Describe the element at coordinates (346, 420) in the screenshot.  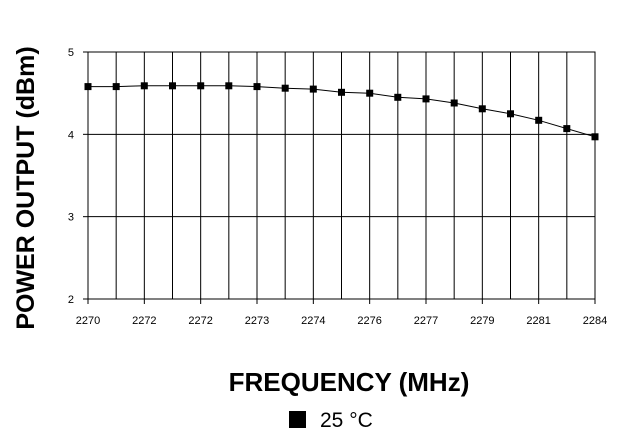
I see `legend-label-25c: 25 °C` at that location.